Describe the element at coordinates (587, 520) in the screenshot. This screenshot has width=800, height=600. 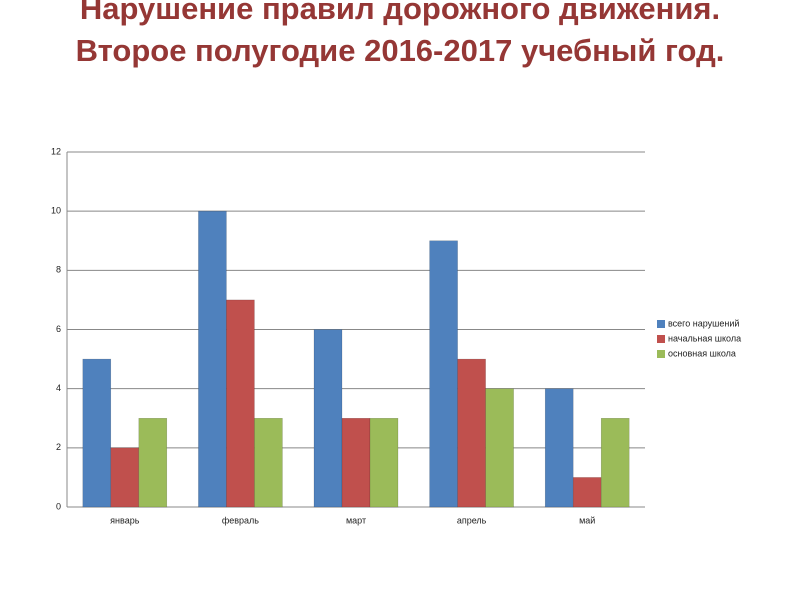
I see `x-tick-label: май` at that location.